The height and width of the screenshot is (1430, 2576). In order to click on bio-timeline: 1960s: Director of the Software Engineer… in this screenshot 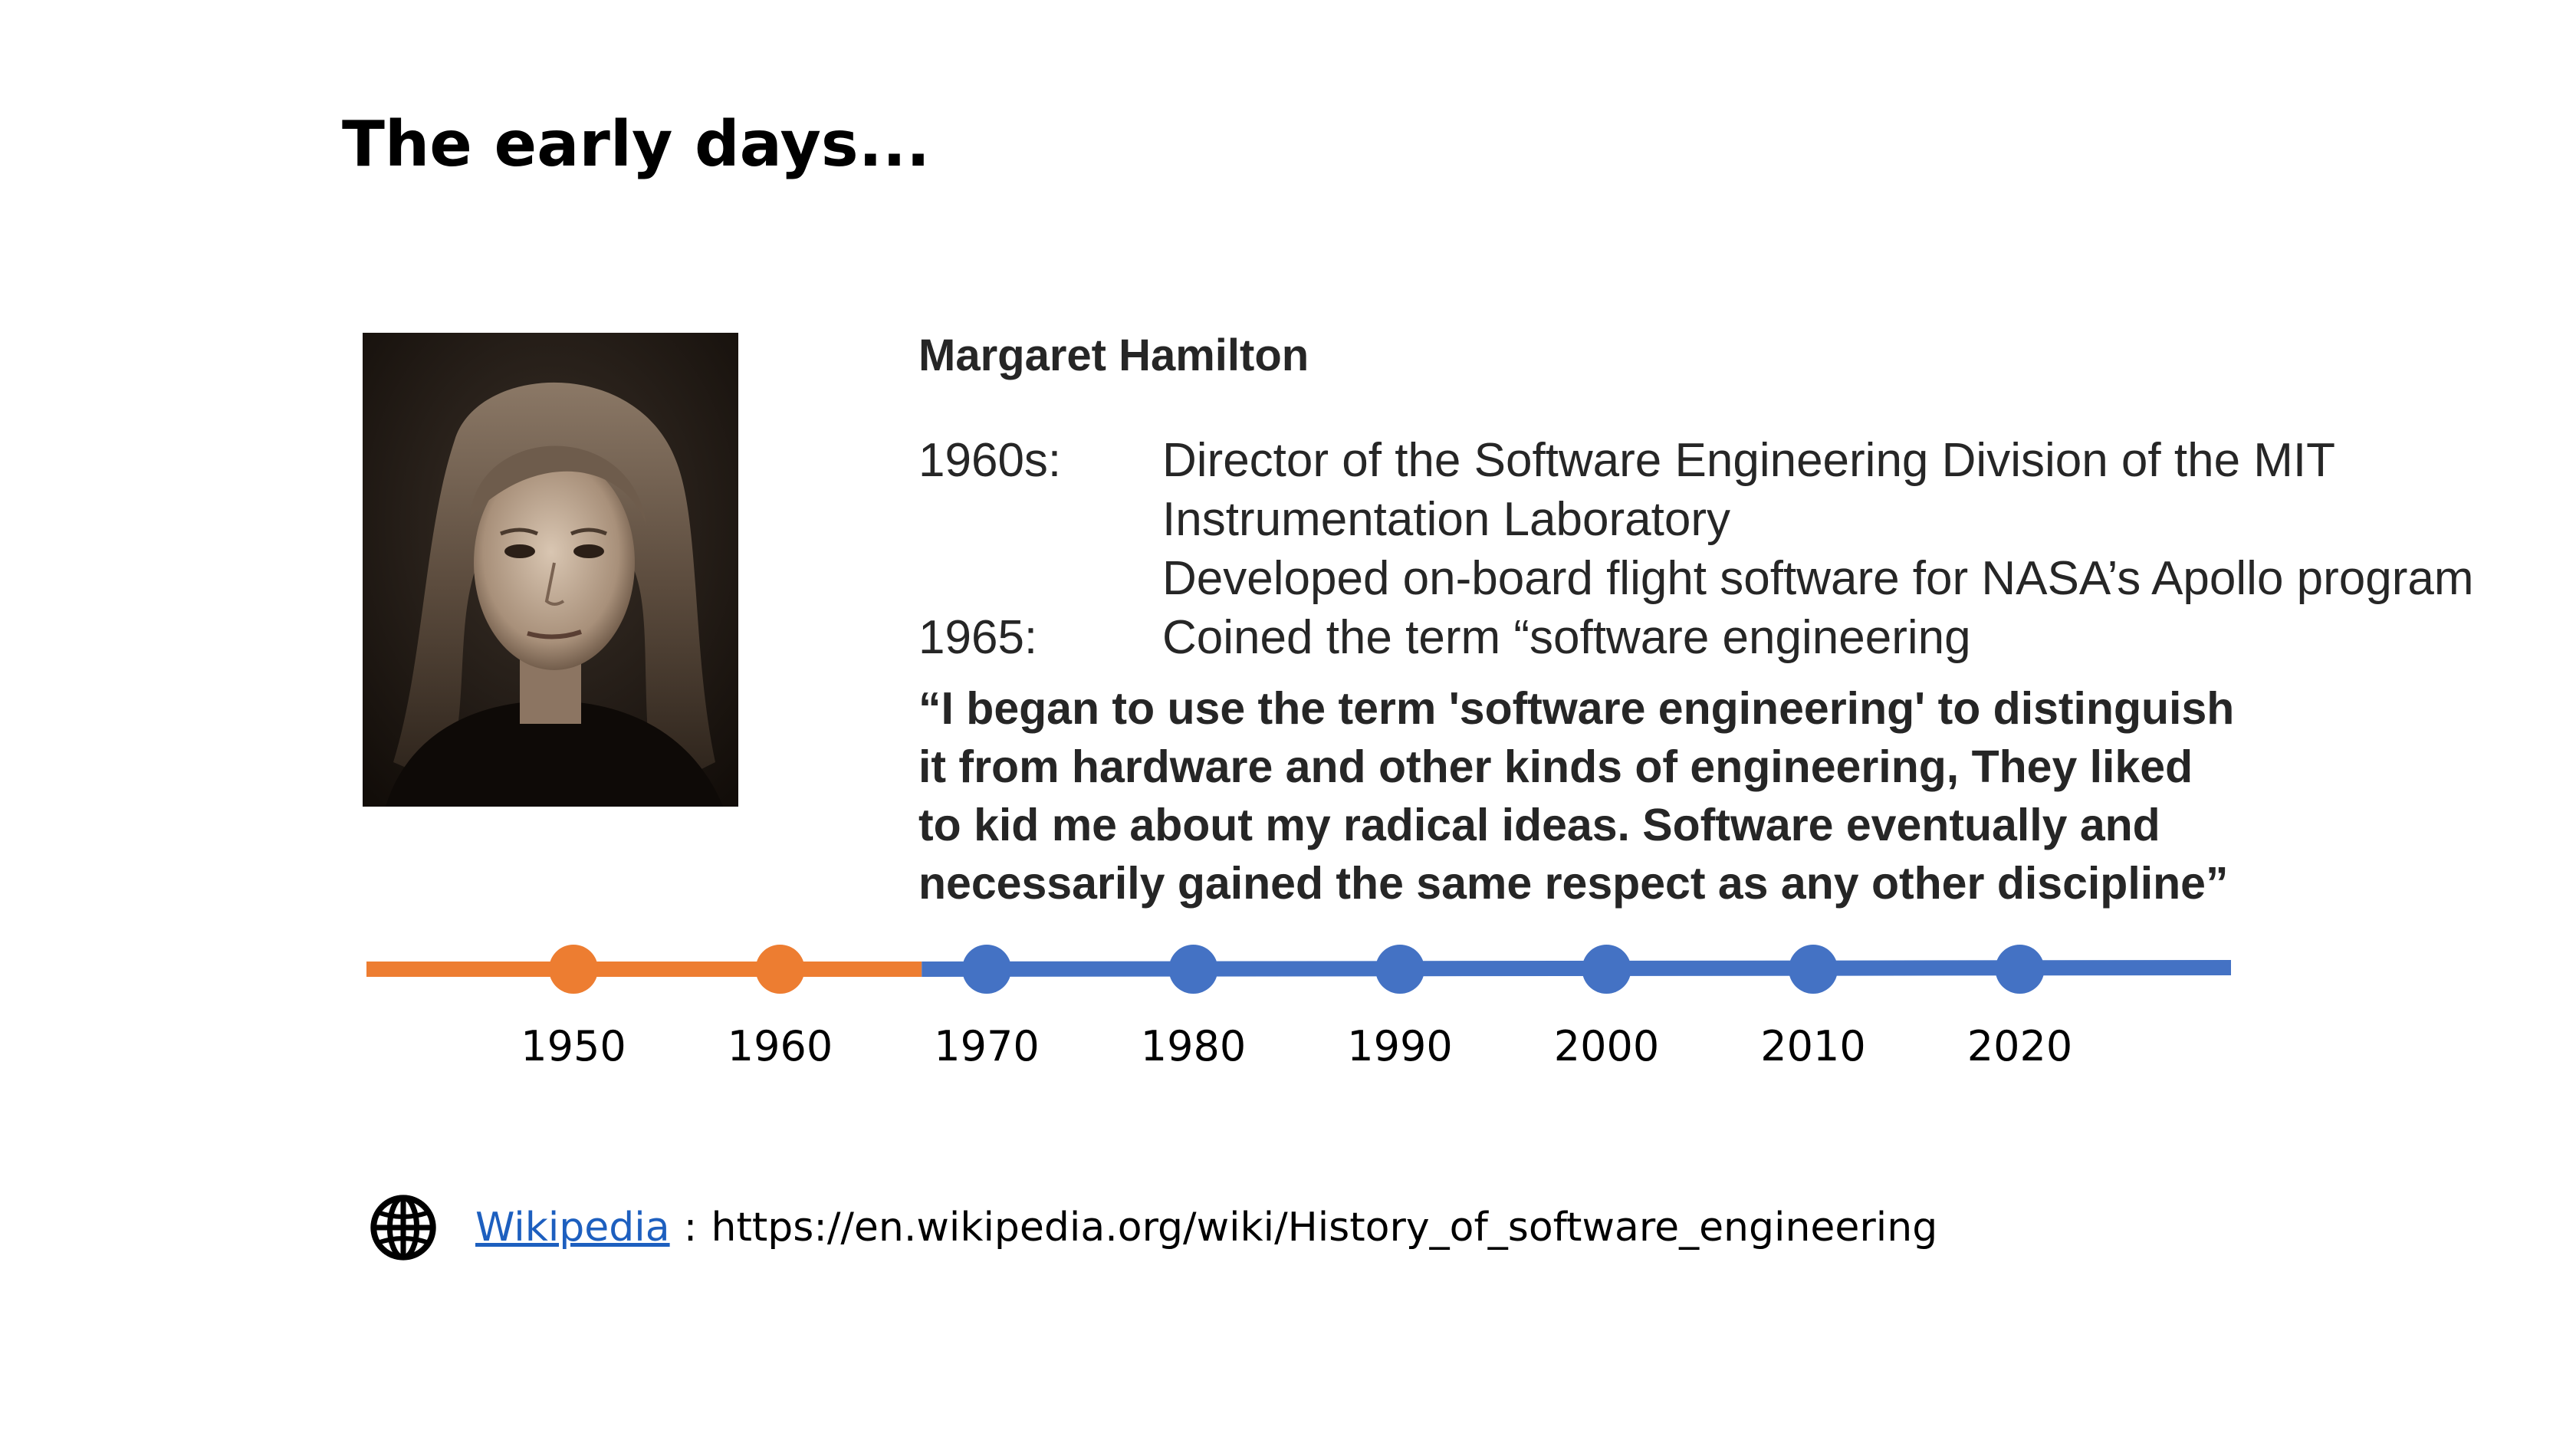, I will do `click(1723, 549)`.